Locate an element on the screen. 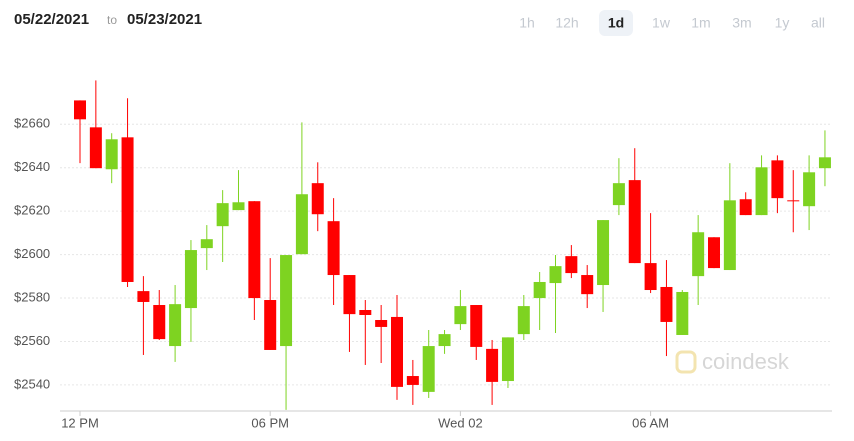 The height and width of the screenshot is (441, 854). range-label: 1h is located at coordinates (527, 23).